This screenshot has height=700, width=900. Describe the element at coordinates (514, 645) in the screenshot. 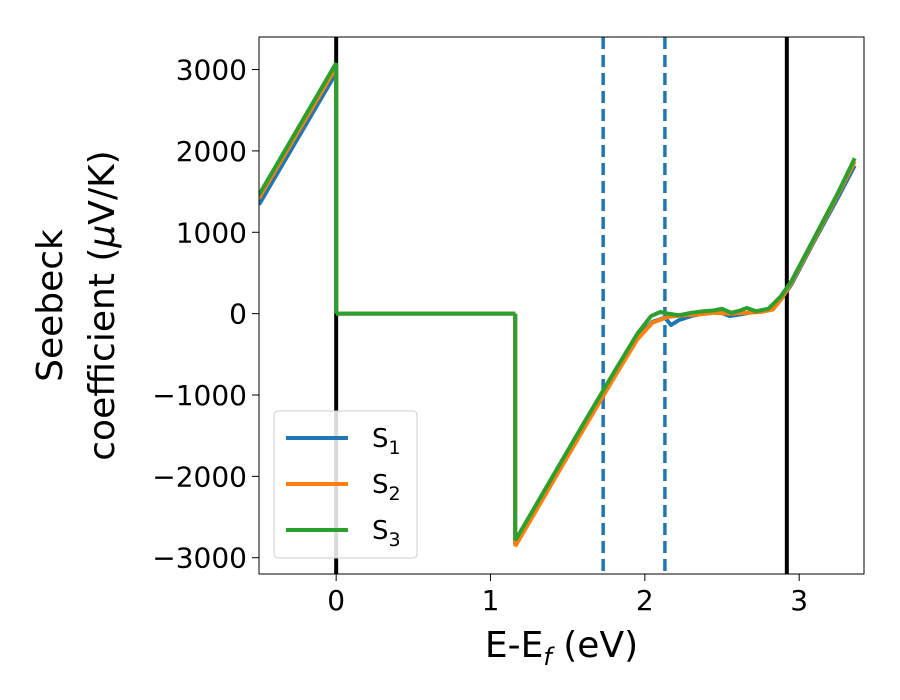

I see `x-axis-label-main: E-E` at that location.